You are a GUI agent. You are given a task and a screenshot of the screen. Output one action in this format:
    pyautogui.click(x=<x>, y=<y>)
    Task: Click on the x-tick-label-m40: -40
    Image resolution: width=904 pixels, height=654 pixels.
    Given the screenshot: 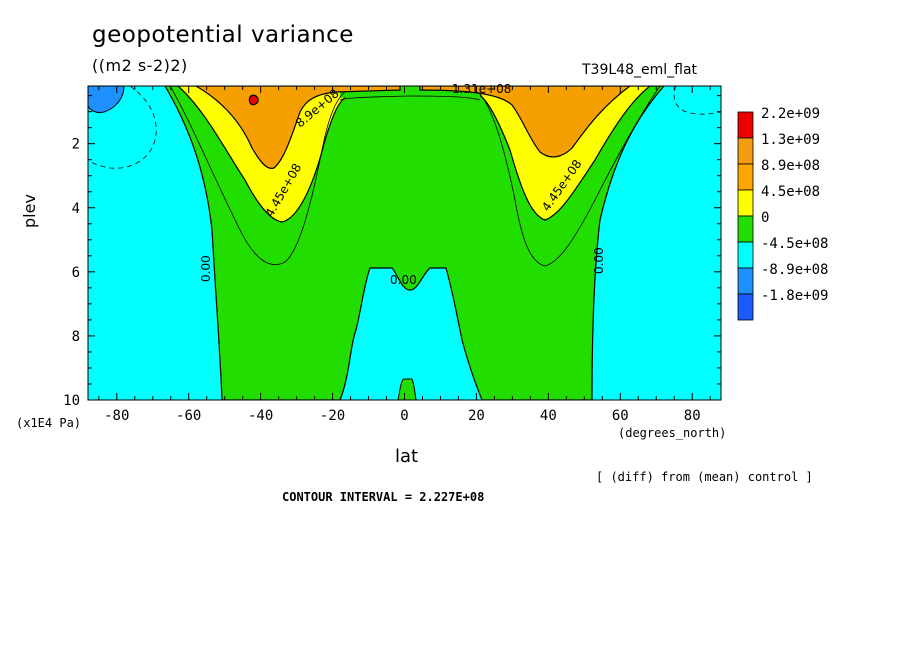 What is the action you would take?
    pyautogui.click(x=260, y=416)
    